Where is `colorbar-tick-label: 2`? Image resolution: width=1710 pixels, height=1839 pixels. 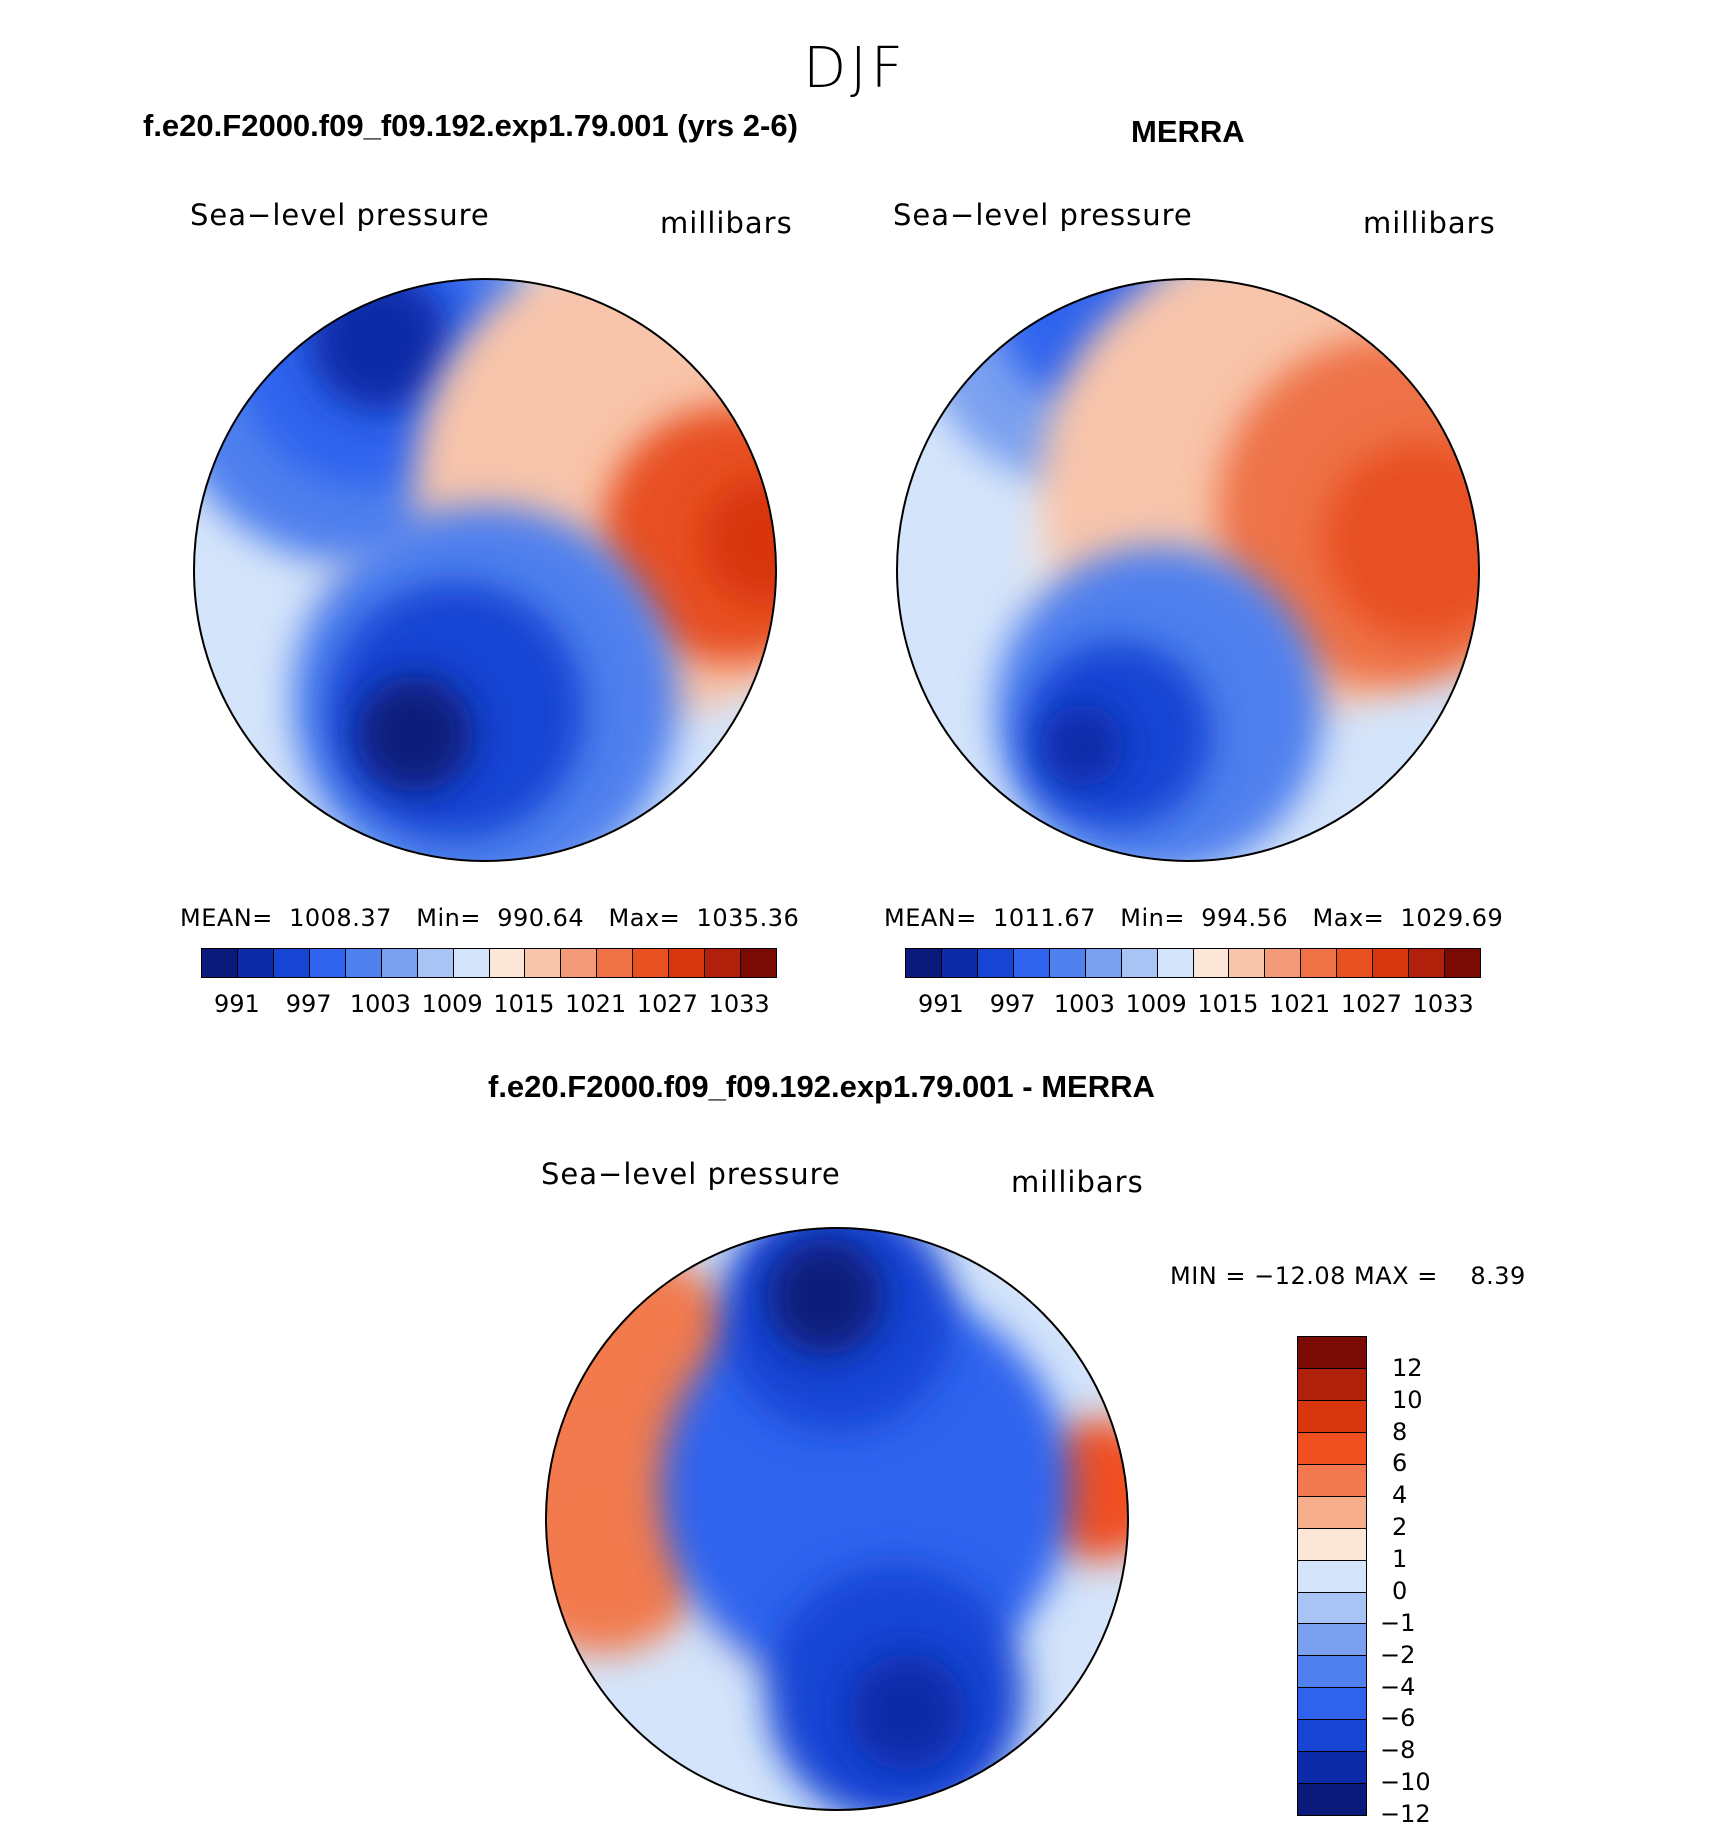 colorbar-tick-label: 2 is located at coordinates (1400, 1527).